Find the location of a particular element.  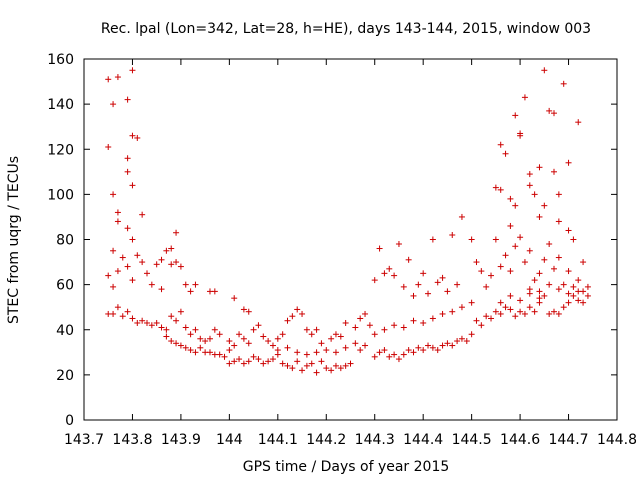

y-tick-label: 40 is located at coordinates (65, 331).